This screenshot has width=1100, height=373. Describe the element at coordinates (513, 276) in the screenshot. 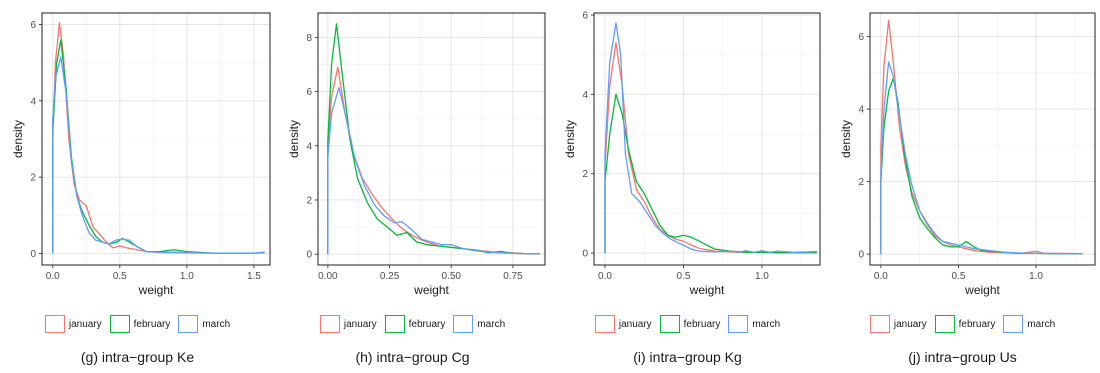

I see `x-tick-label: 0.75` at that location.